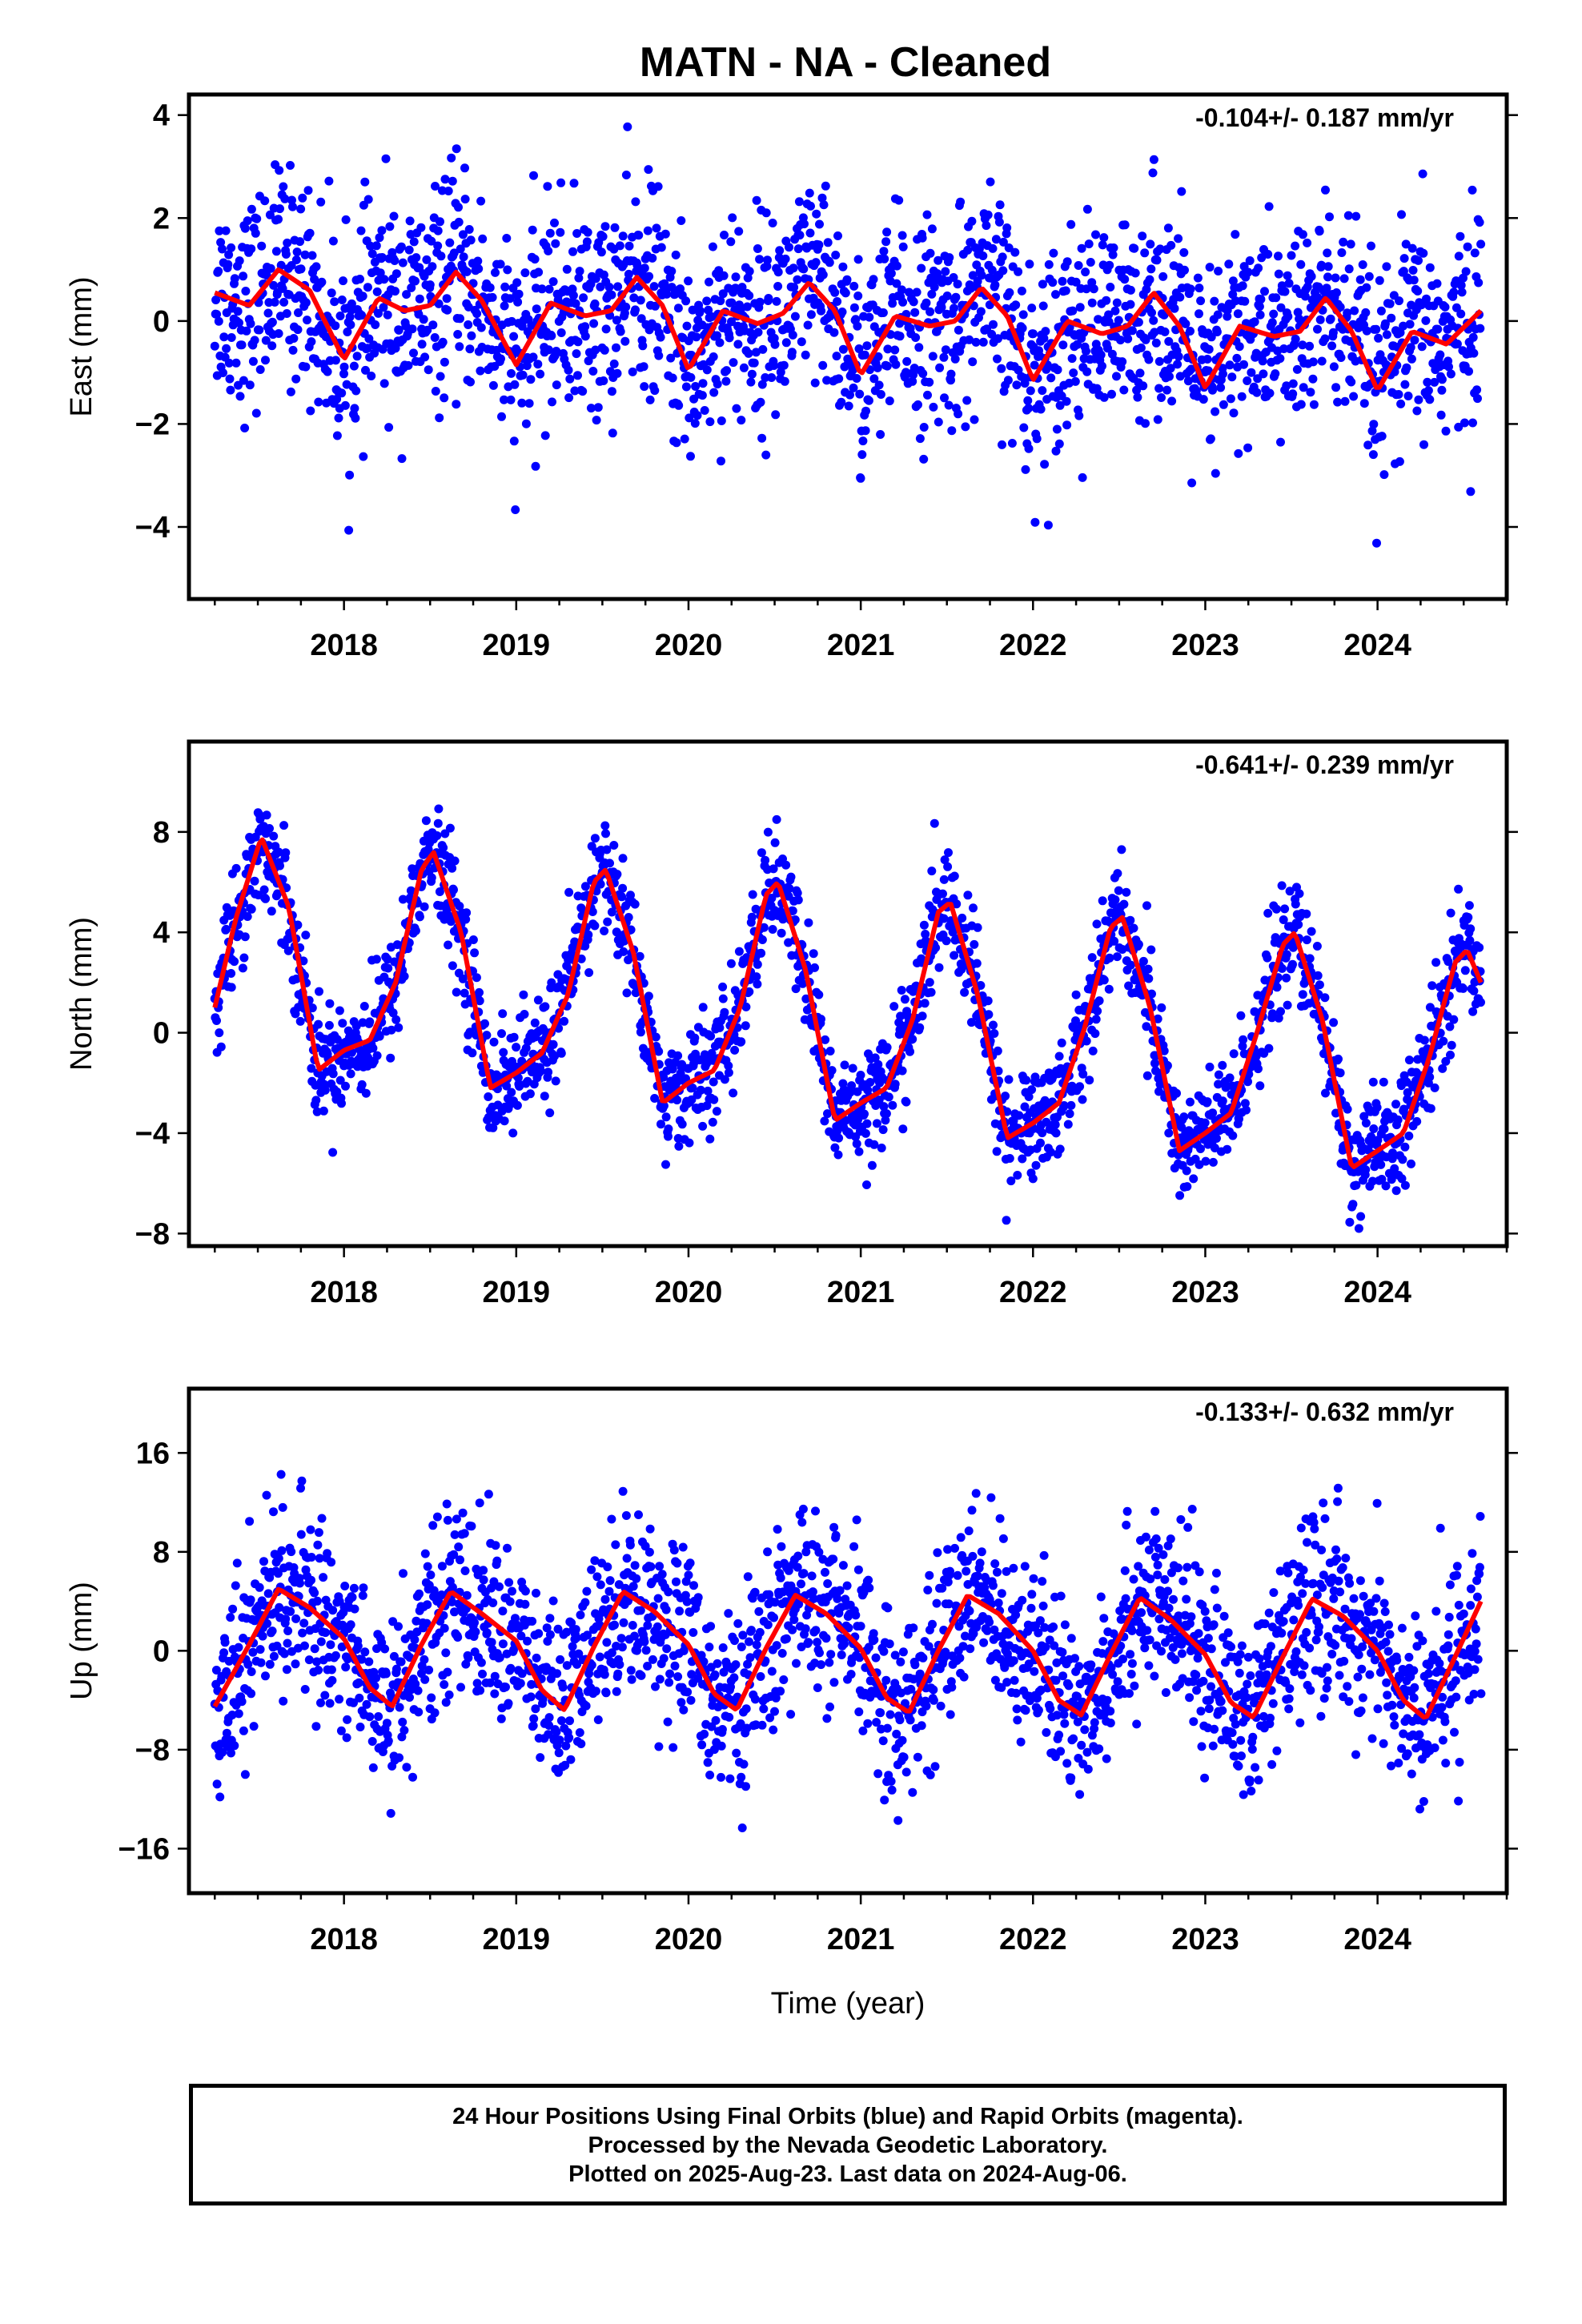 The width and height of the screenshot is (1582, 2324). What do you see at coordinates (689, 645) in the screenshot?
I see `x-tick-label: 2020` at bounding box center [689, 645].